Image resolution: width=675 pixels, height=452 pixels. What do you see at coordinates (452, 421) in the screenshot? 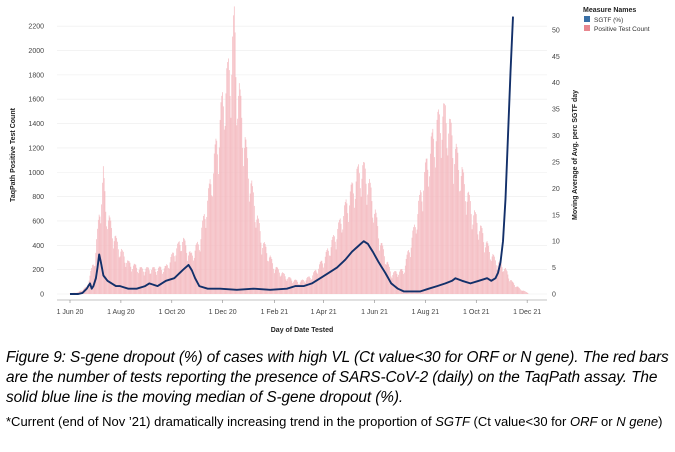
I see `note-part-2: SGTF` at bounding box center [452, 421].